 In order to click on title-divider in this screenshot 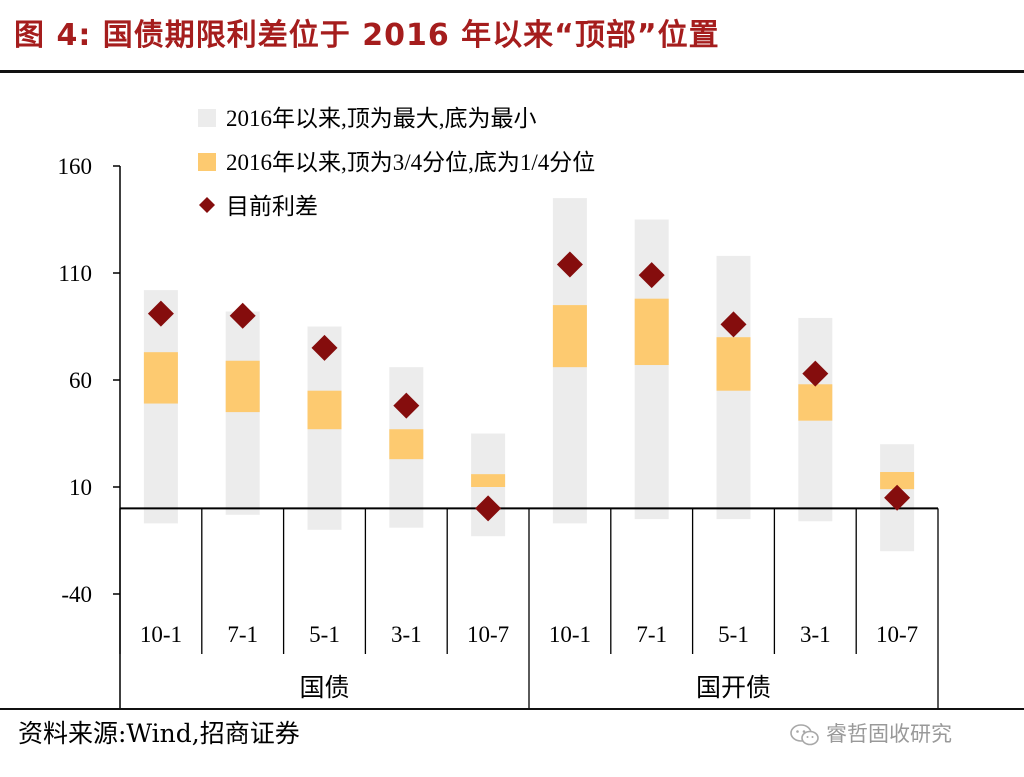, I will do `click(512, 71)`.